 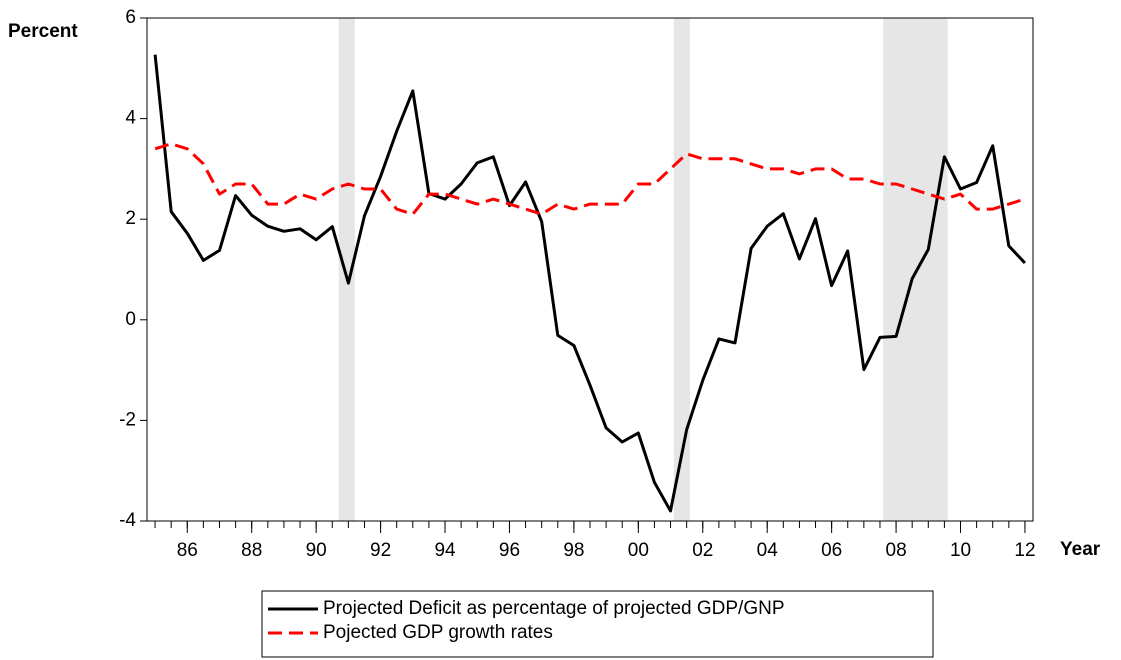 What do you see at coordinates (831, 550) in the screenshot?
I see `x-tick-label: 06` at bounding box center [831, 550].